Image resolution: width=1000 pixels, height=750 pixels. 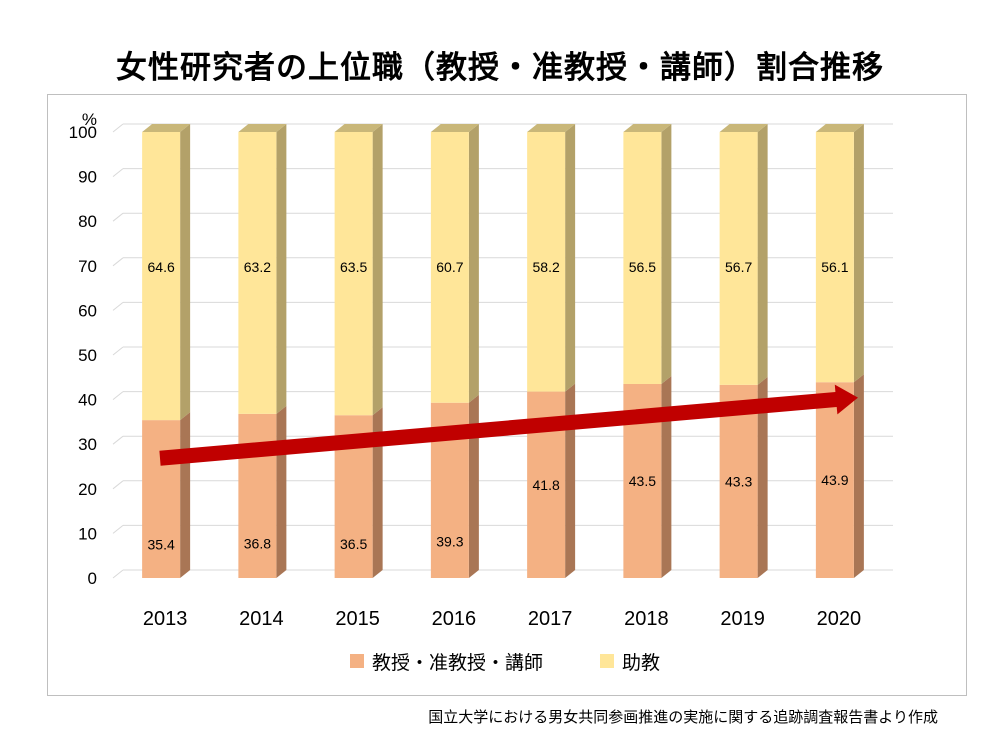 What do you see at coordinates (454, 619) in the screenshot?
I see `x-tick-label: 2016` at bounding box center [454, 619].